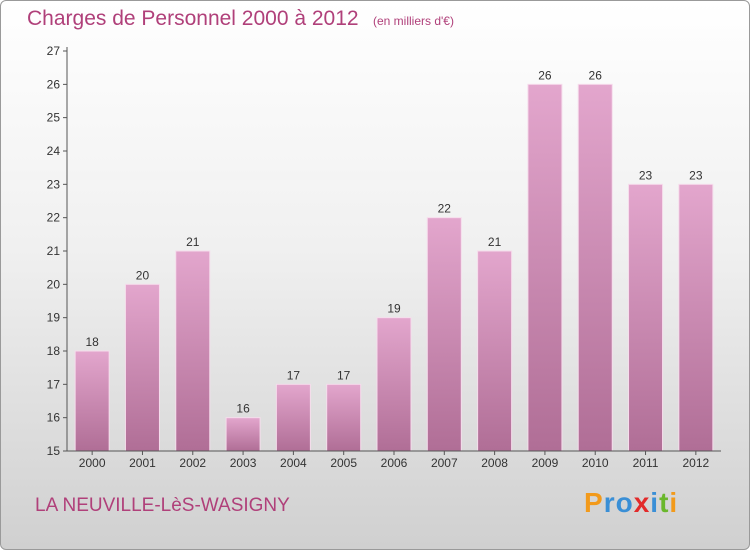  Describe the element at coordinates (495, 351) in the screenshot. I see `bar-2008` at that location.